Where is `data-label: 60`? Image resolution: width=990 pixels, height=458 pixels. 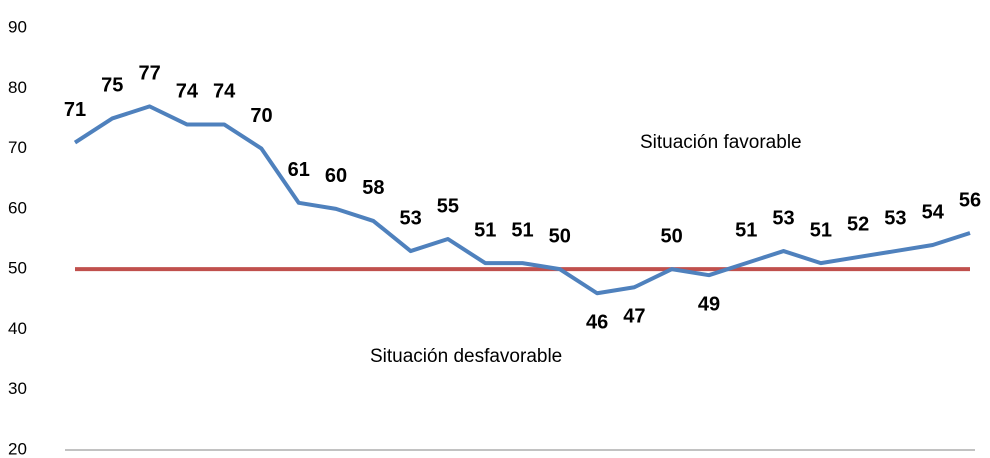 data-label: 60 is located at coordinates (336, 176).